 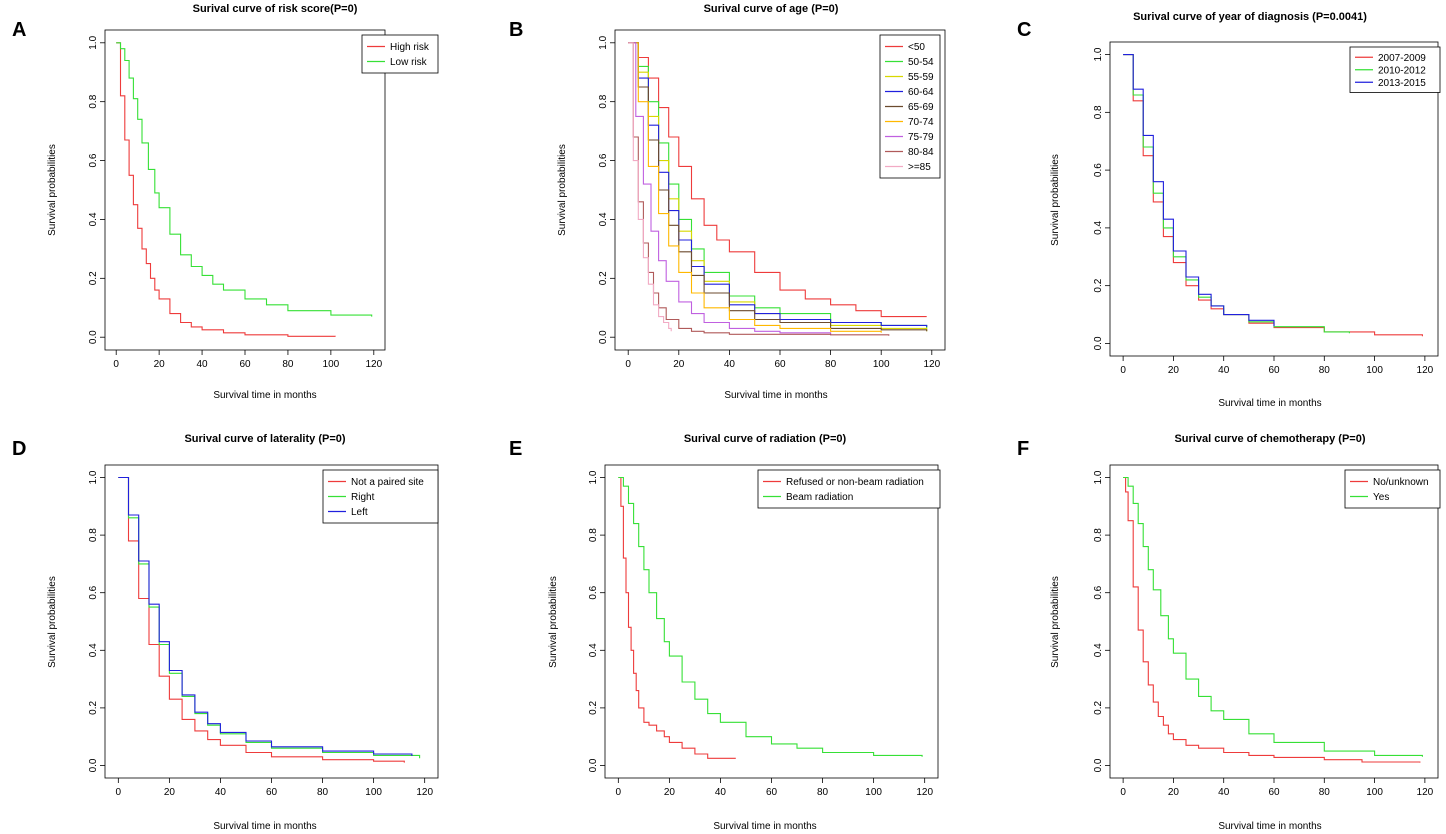 What do you see at coordinates (921, 107) in the screenshot?
I see `legend-label: 65-69` at bounding box center [921, 107].